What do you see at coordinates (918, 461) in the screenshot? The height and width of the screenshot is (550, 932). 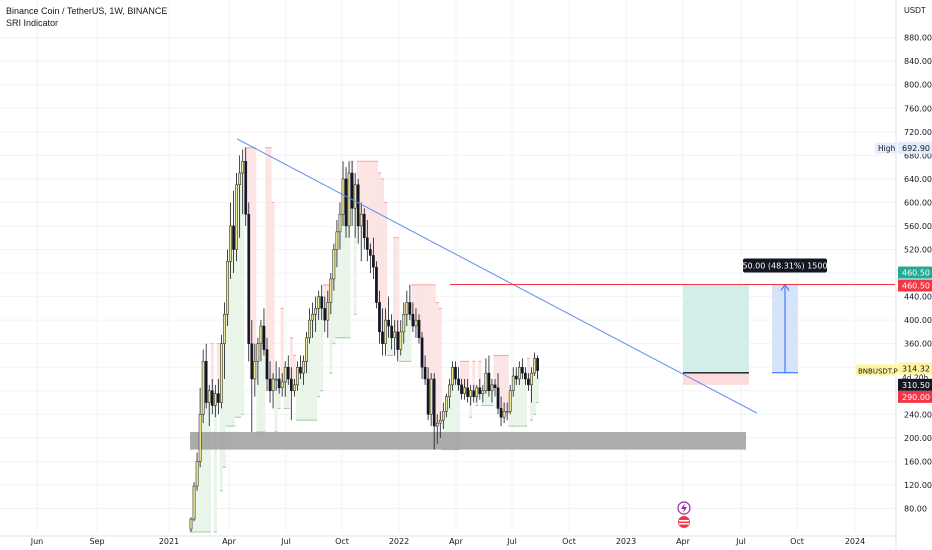 I see `price-tick-label: 160.00` at bounding box center [918, 461].